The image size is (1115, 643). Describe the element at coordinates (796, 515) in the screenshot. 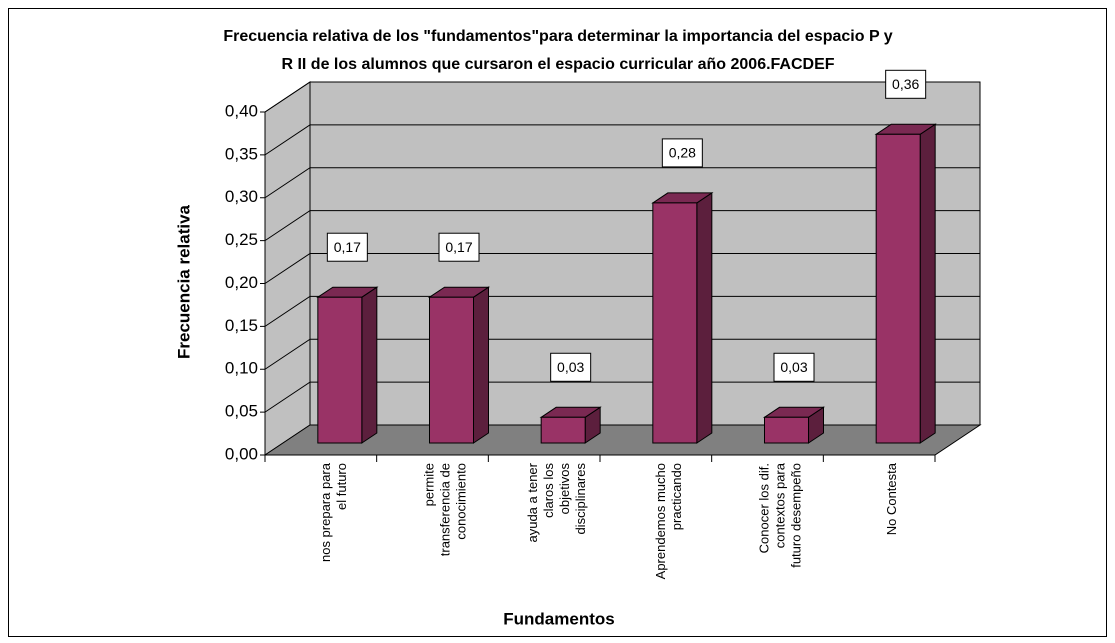

I see `x-tick-label-line: futuro desempeño` at that location.